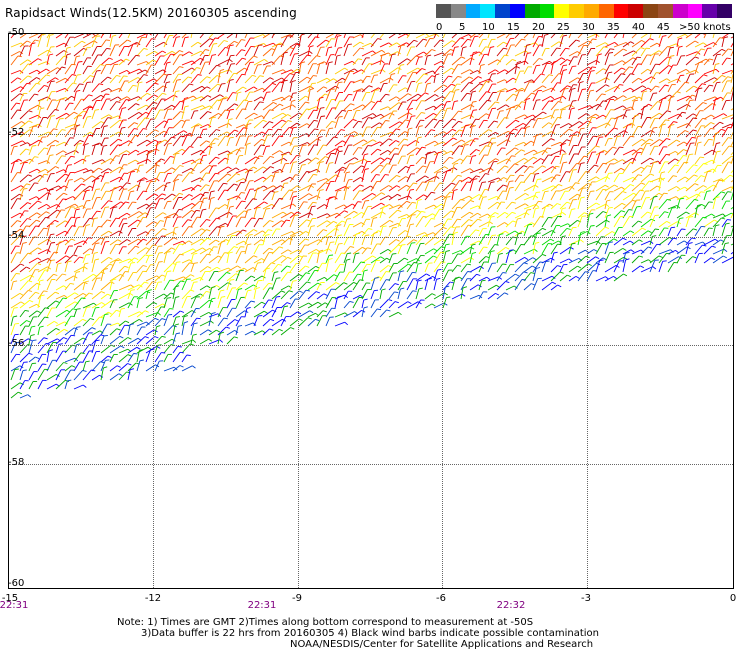 The height and width of the screenshot is (650, 740). Describe the element at coordinates (538, 27) in the screenshot. I see `legend-tick: 20` at that location.